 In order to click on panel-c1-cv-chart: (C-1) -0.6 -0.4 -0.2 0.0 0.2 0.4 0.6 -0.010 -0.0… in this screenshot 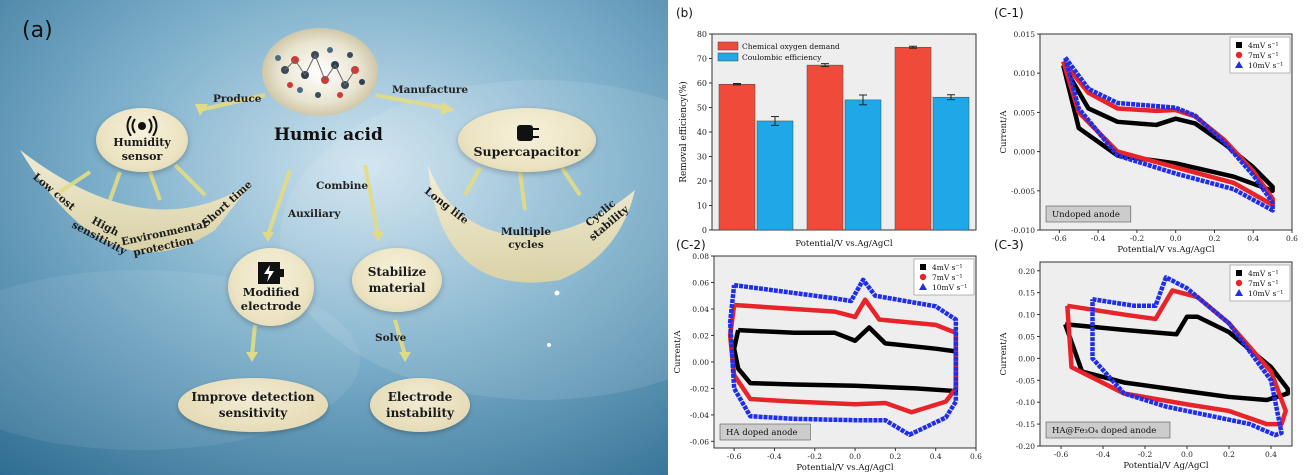, I will do `click(1148, 131)`.